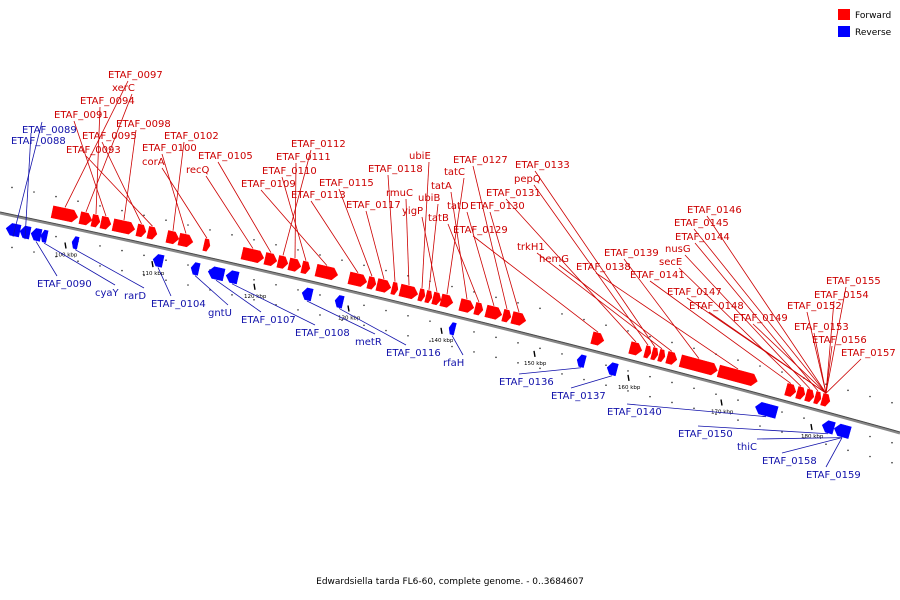 This screenshot has height=600, width=900. What do you see at coordinates (760, 318) in the screenshot?
I see `forward-gene-label: ETAF_0149` at bounding box center [760, 318].